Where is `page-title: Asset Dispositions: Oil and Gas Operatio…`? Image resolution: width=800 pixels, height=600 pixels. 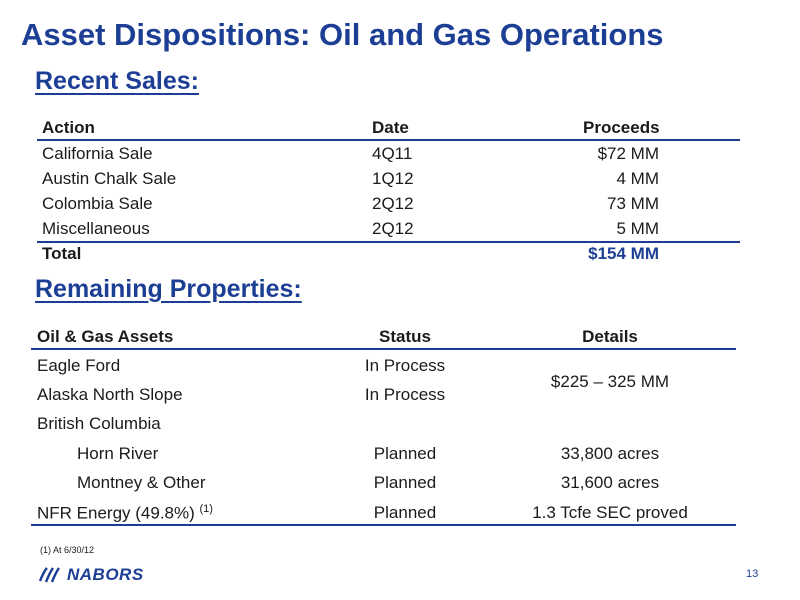 page-title: Asset Dispositions: Oil and Gas Operatio… is located at coordinates (342, 34).